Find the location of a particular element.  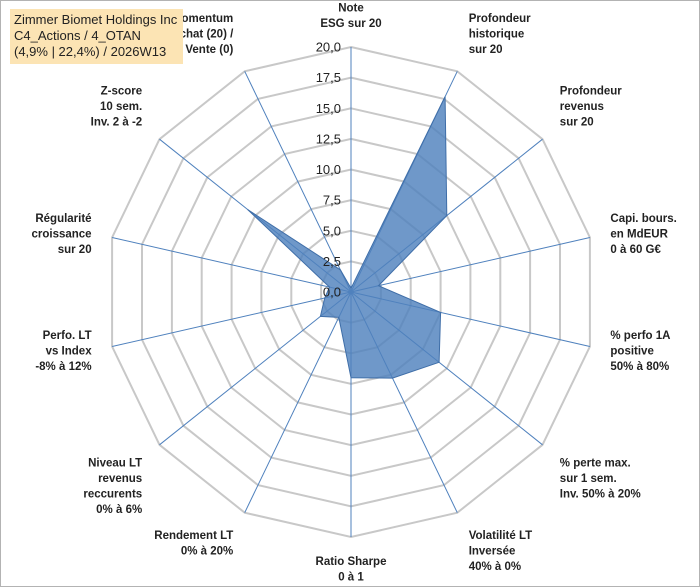

axis-label: Profondeur historique sur 20 is located at coordinates (500, 34).